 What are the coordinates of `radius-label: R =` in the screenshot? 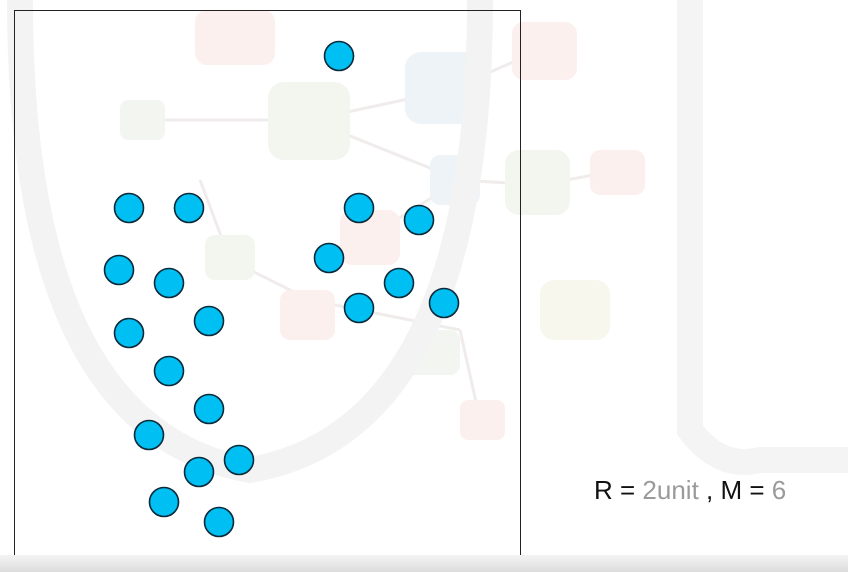 It's located at (618, 490).